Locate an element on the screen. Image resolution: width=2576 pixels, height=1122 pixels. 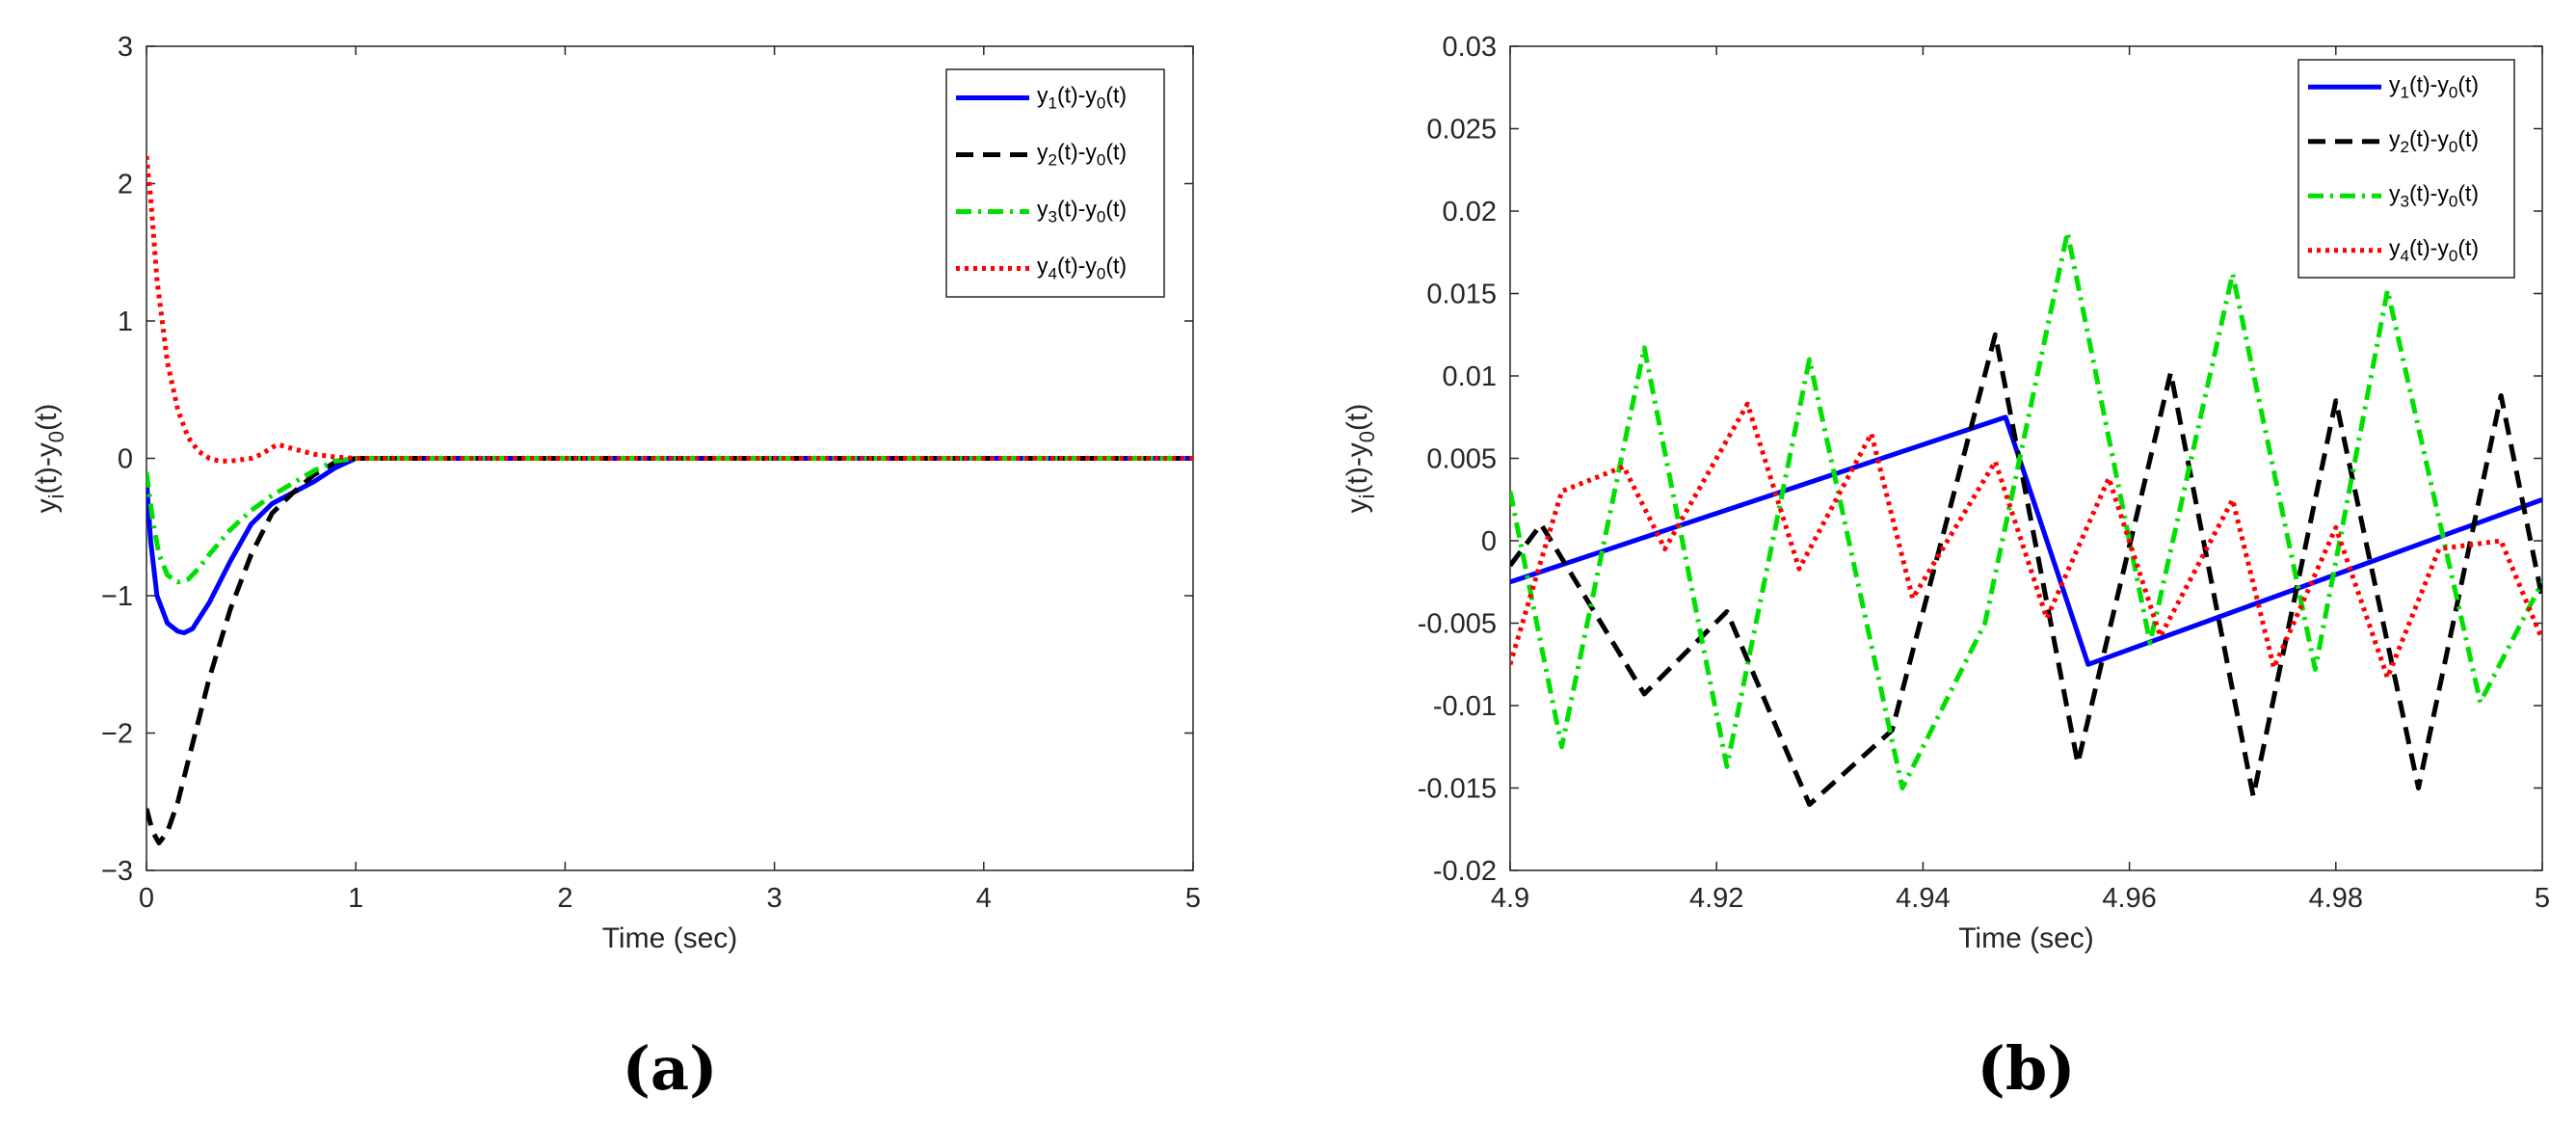
y-tick-label: 3 is located at coordinates (125, 47).